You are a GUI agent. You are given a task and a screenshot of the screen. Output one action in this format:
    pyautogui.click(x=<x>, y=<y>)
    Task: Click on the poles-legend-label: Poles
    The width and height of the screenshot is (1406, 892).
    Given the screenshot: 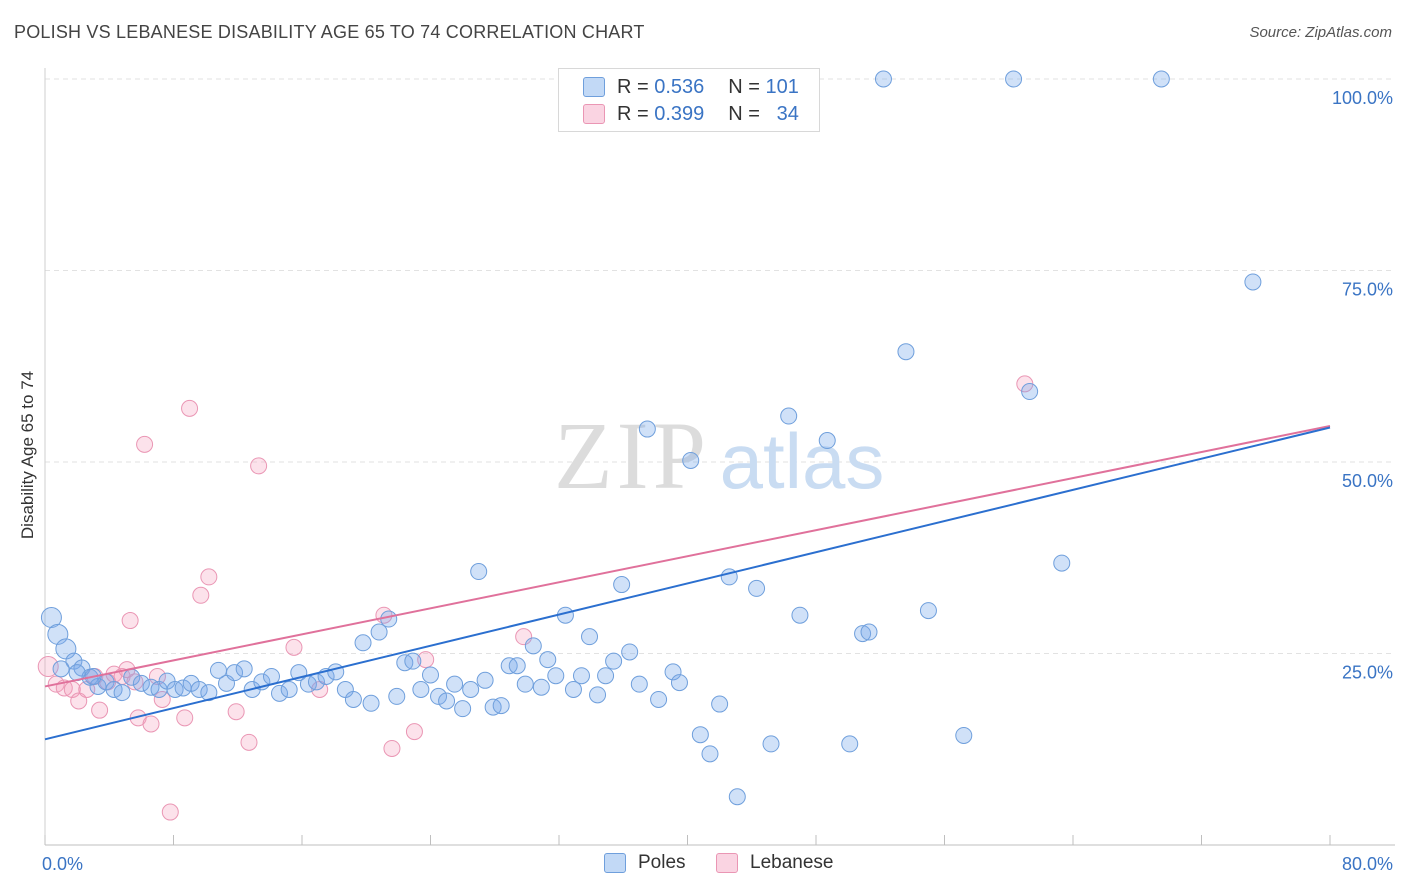 What is the action you would take?
    pyautogui.click(x=662, y=862)
    